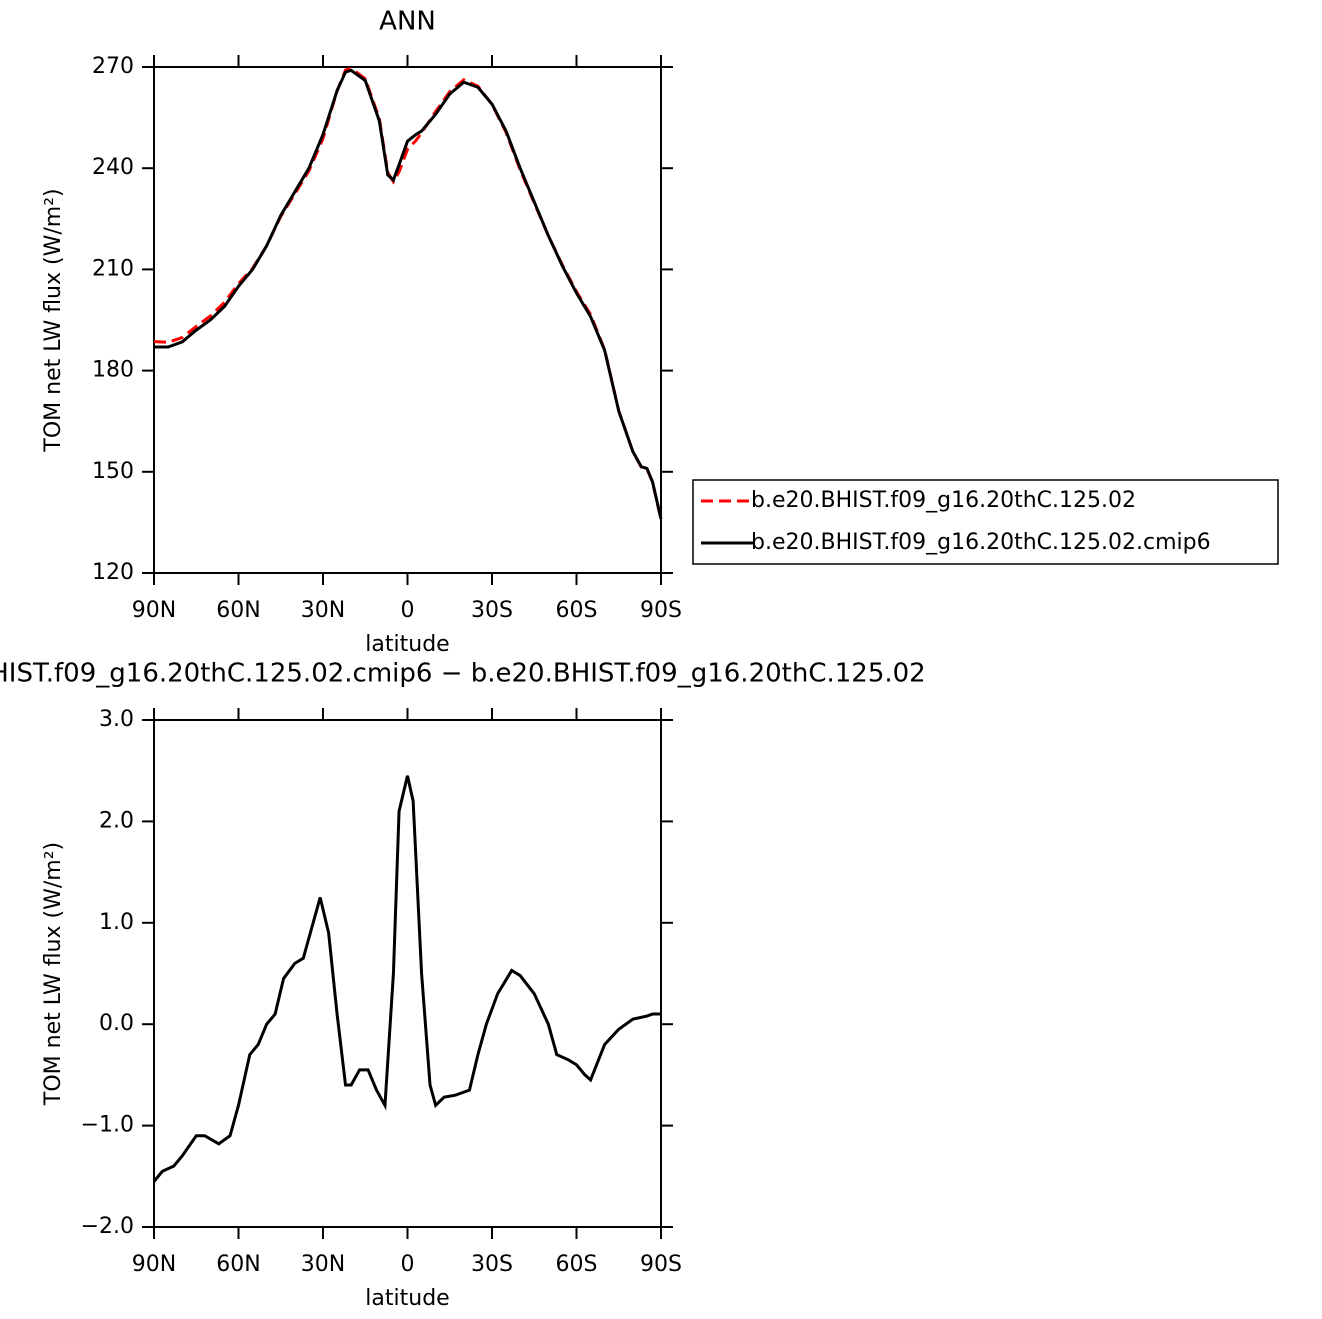 The height and width of the screenshot is (1319, 1322). Describe the element at coordinates (407, 22) in the screenshot. I see `chart-title: ANN` at that location.